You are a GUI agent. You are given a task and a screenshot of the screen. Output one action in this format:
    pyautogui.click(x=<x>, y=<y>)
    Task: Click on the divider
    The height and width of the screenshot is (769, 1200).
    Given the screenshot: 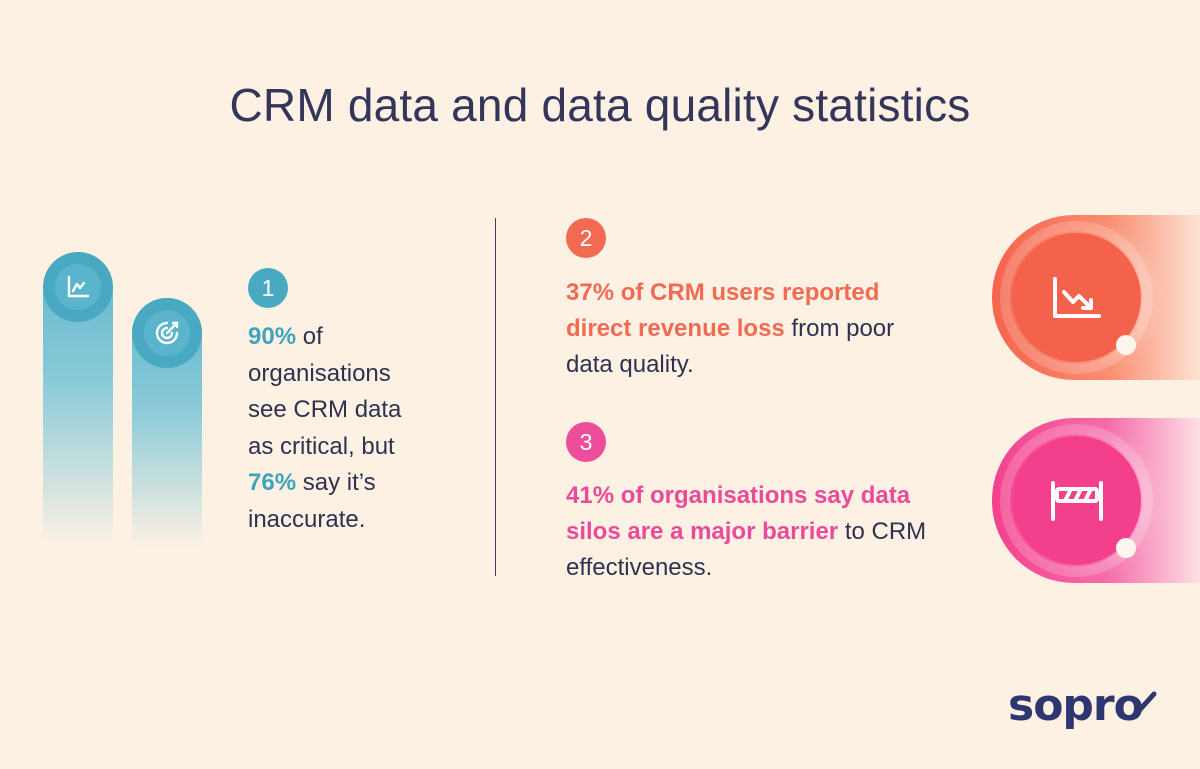 What is the action you would take?
    pyautogui.click(x=495, y=397)
    